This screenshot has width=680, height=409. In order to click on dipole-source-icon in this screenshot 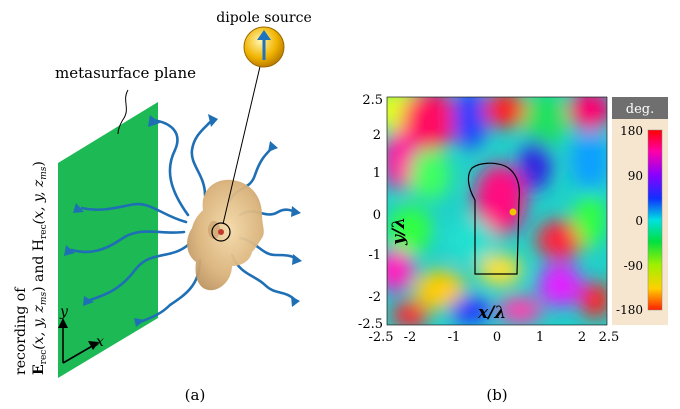, I will do `click(264, 47)`.